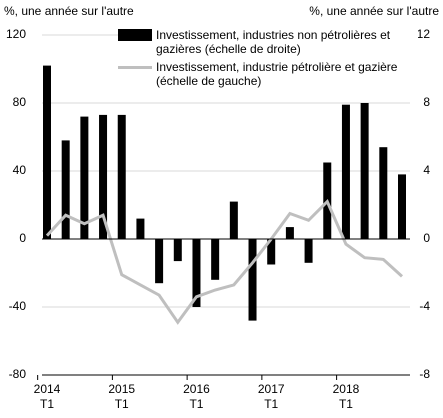 This screenshot has height=418, width=443. Describe the element at coordinates (22, 238) in the screenshot. I see `y-tick-label: 0` at that location.